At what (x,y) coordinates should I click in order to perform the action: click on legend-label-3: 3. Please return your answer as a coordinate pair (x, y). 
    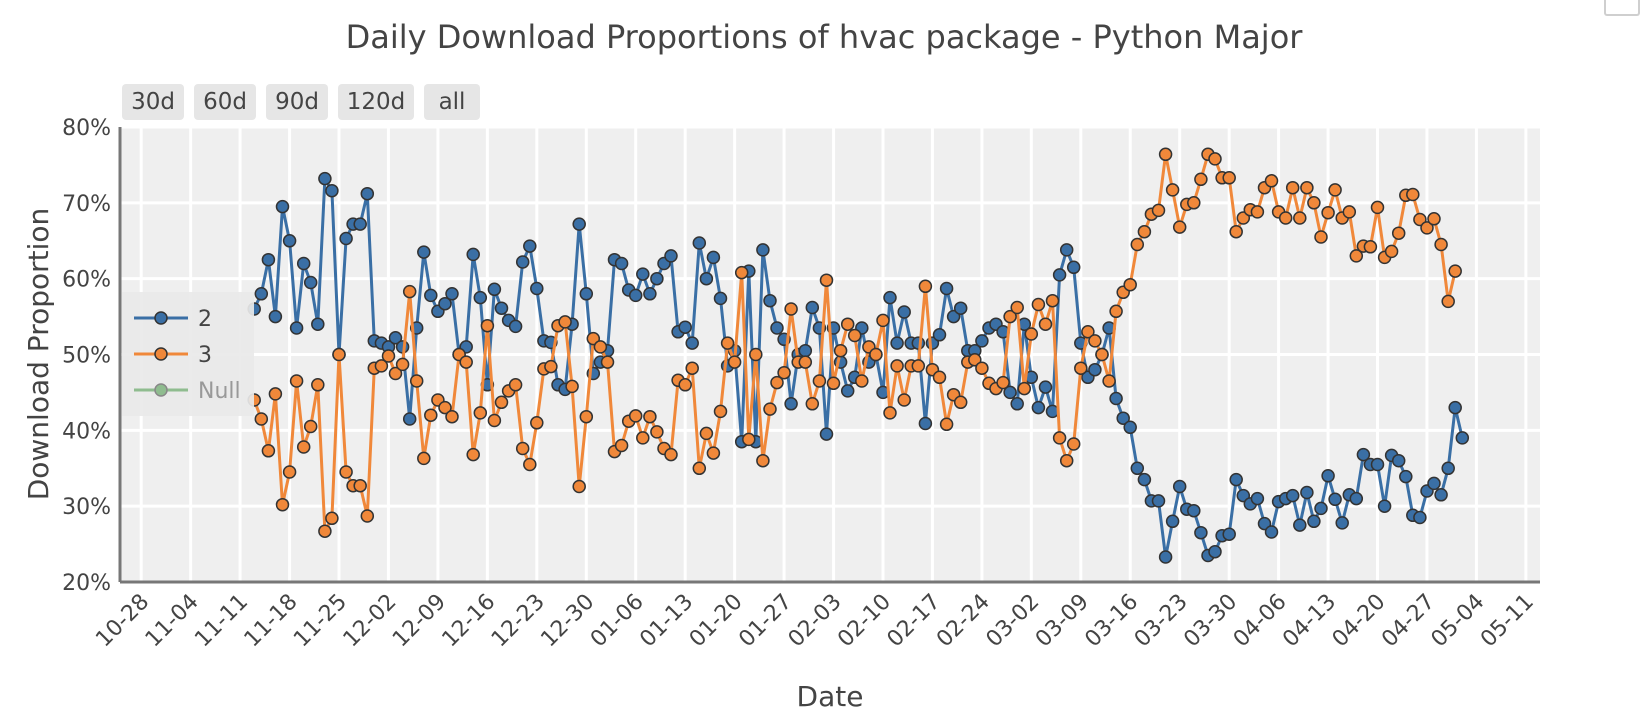
    Looking at the image, I should click on (205, 355).